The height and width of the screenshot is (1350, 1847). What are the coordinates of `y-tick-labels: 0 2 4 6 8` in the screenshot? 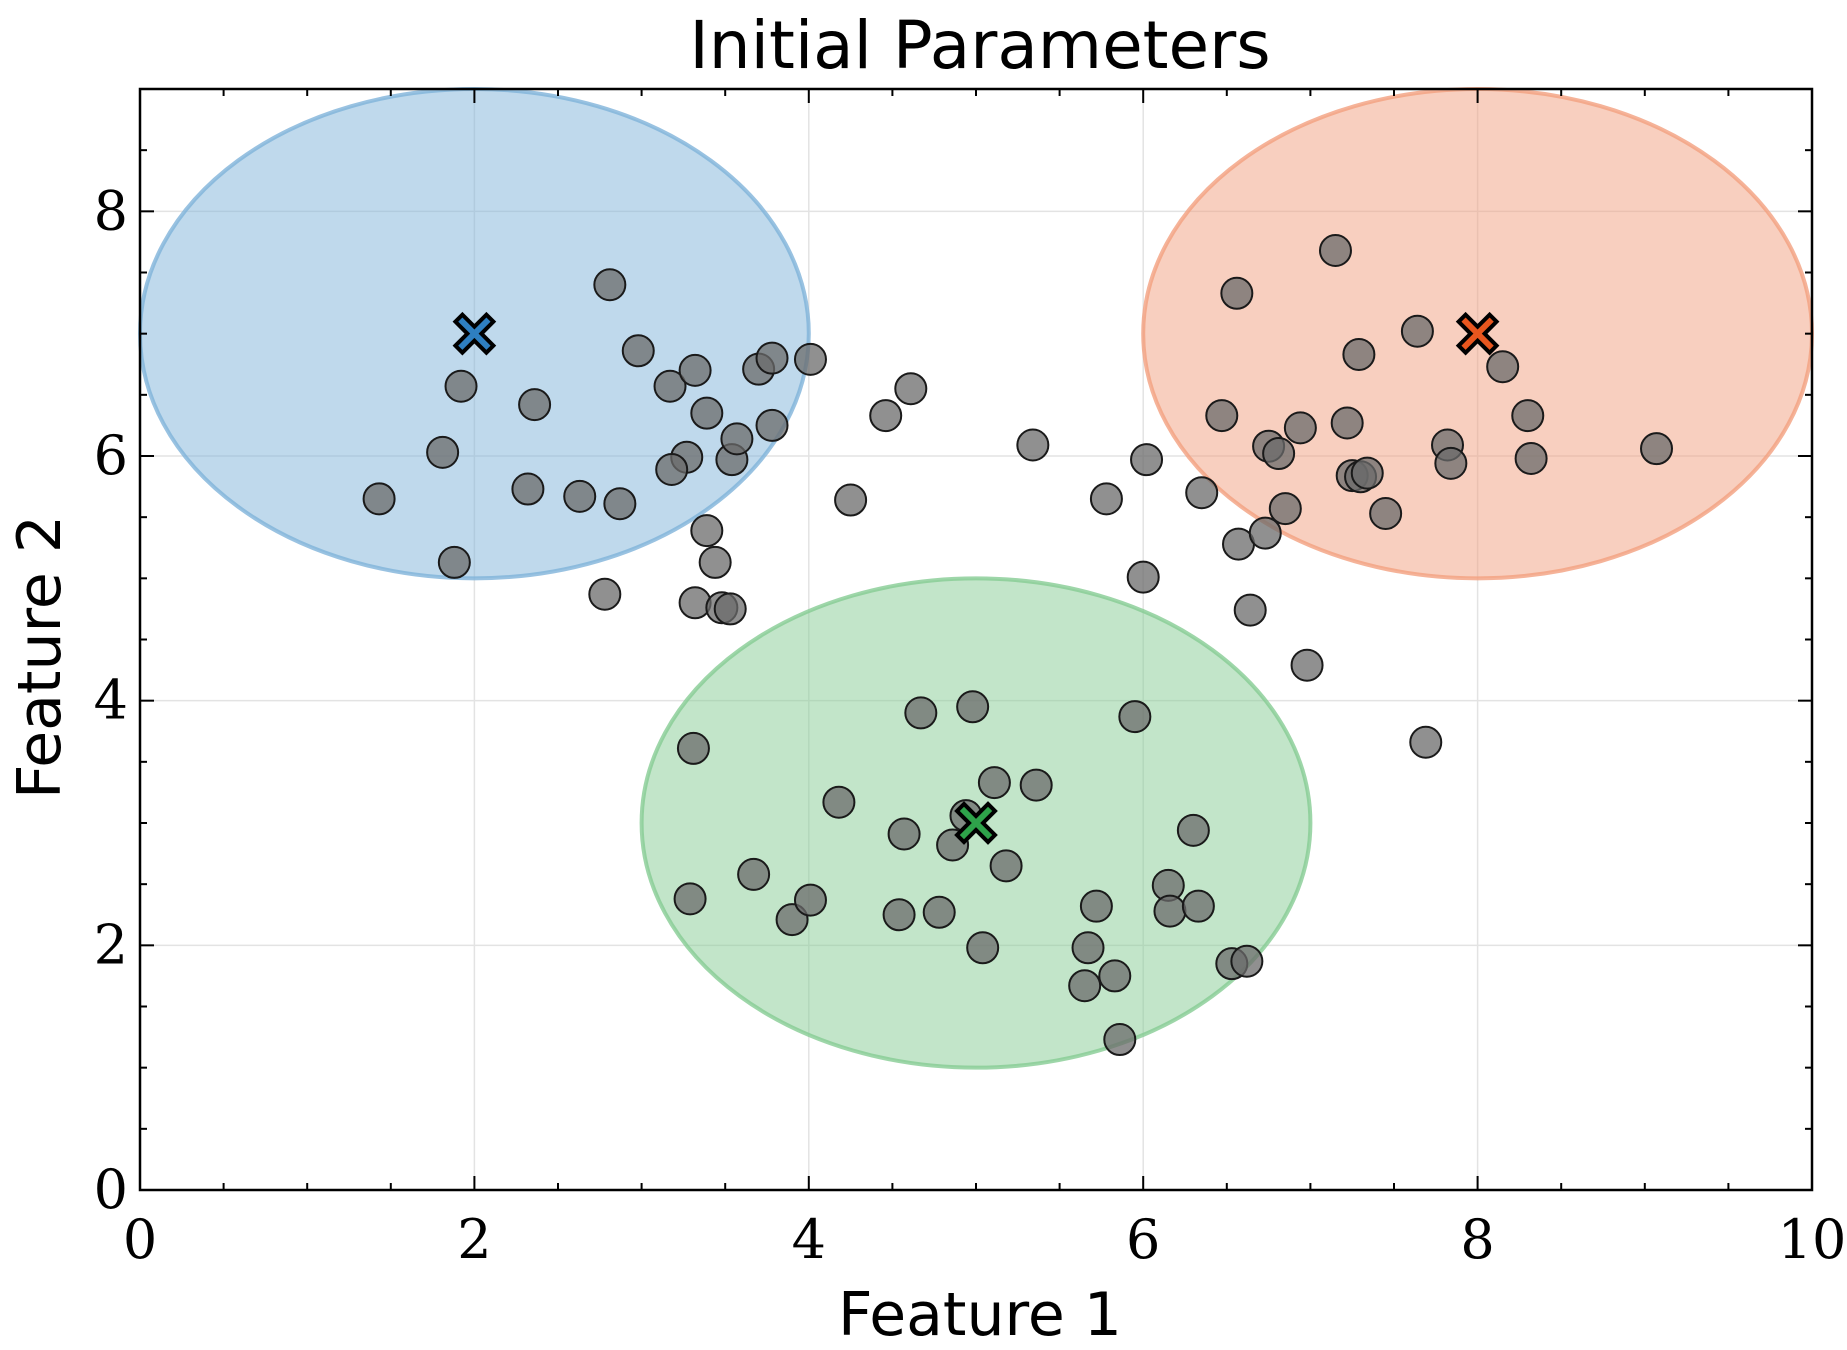 It's located at (111, 700).